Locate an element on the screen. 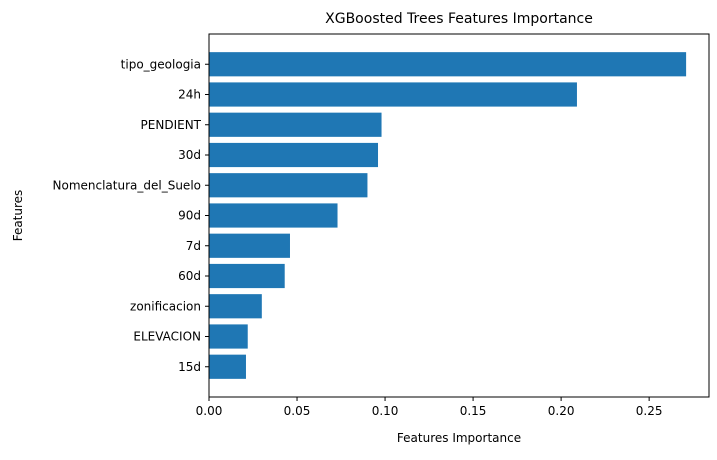 This screenshot has height=460, width=717. x-tick-label: 0.00 is located at coordinates (209, 411).